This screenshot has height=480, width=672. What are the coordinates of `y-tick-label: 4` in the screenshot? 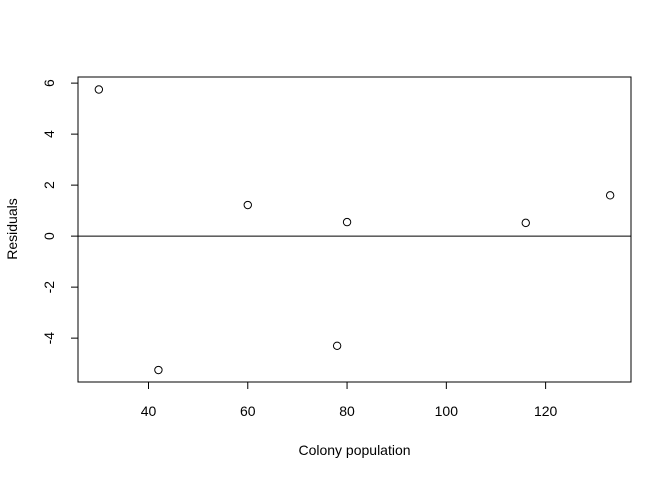 It's located at (49, 134).